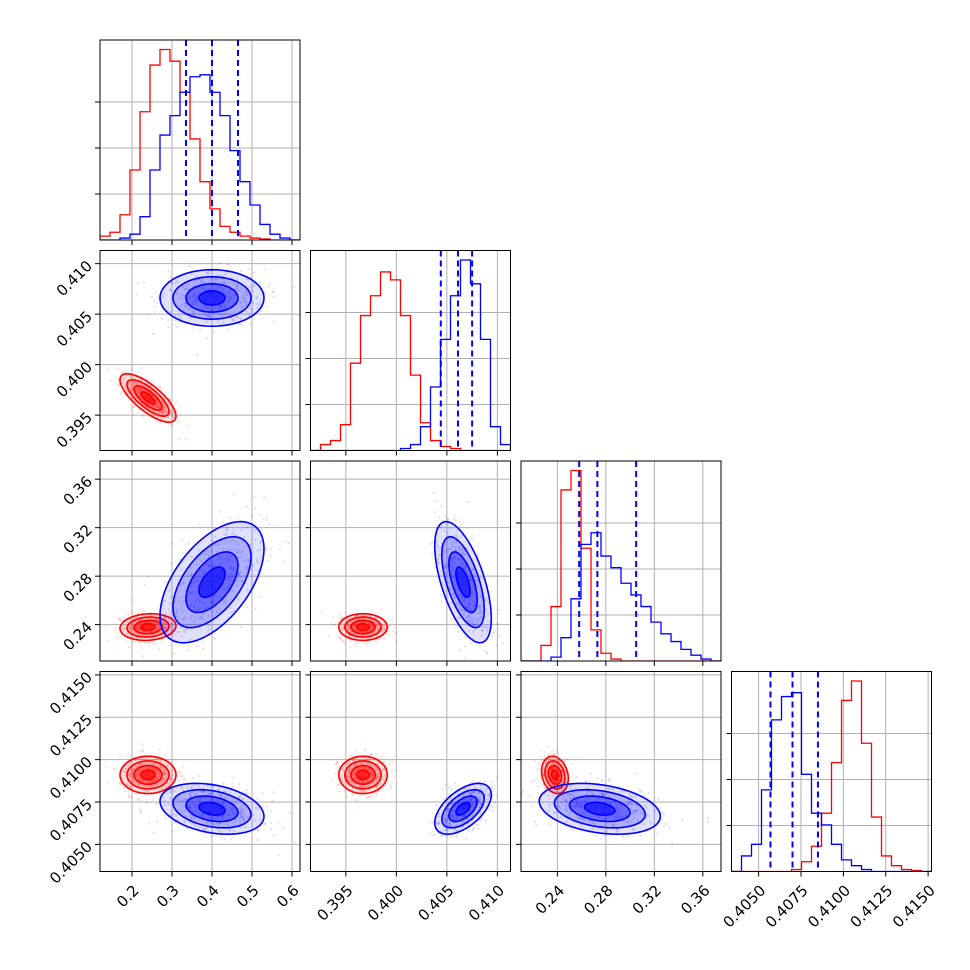 The height and width of the screenshot is (970, 970). I want to click on contour-line, so click(212, 809).